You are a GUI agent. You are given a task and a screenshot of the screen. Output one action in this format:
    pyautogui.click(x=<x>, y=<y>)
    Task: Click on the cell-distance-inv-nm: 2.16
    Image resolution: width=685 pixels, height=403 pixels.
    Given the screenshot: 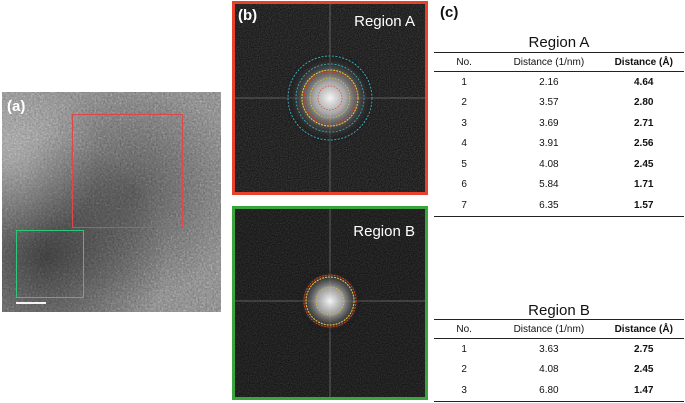 What is the action you would take?
    pyautogui.click(x=549, y=82)
    